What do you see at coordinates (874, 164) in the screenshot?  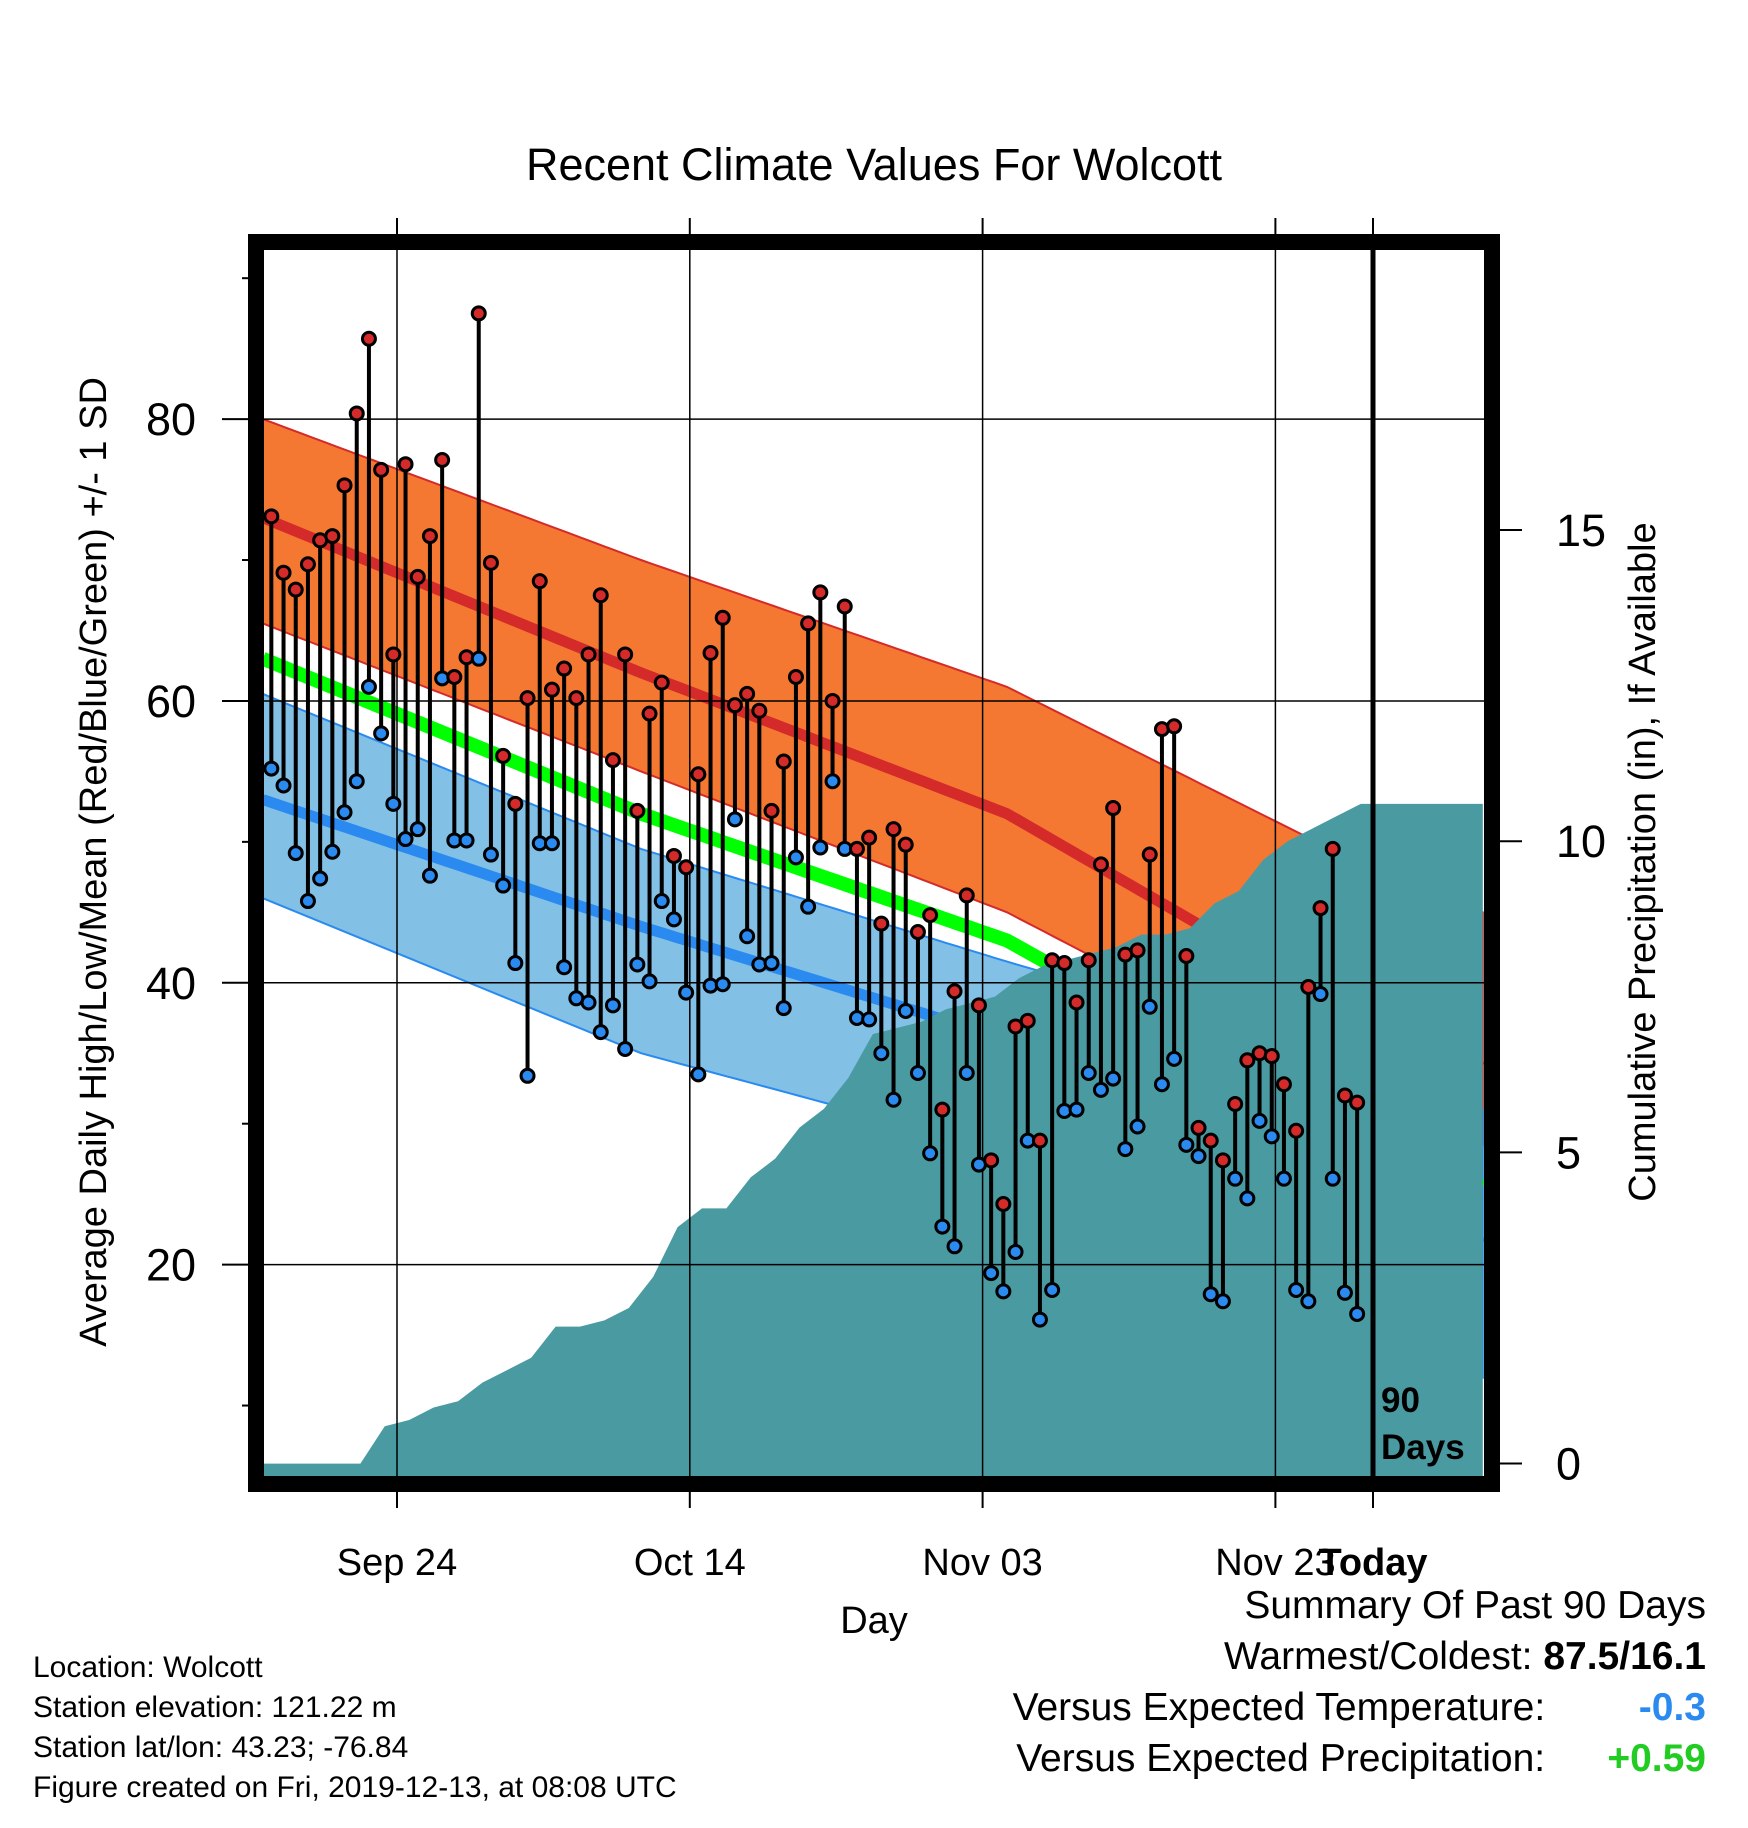 I see `chart-title: Recent Climate Values For Wolcott` at bounding box center [874, 164].